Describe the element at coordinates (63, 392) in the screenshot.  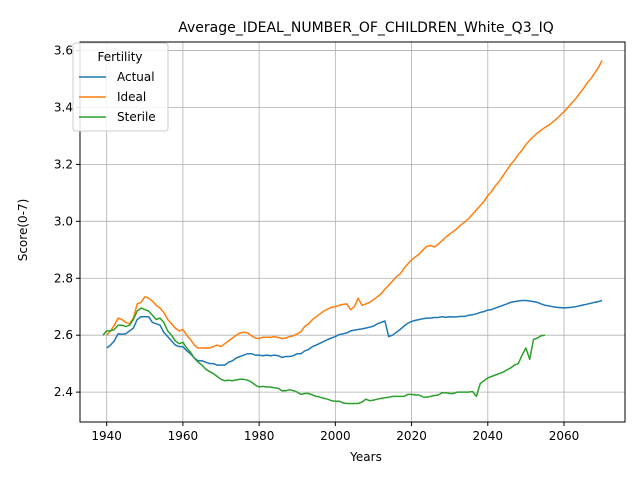
I see `y-tick-label: 2.4` at that location.